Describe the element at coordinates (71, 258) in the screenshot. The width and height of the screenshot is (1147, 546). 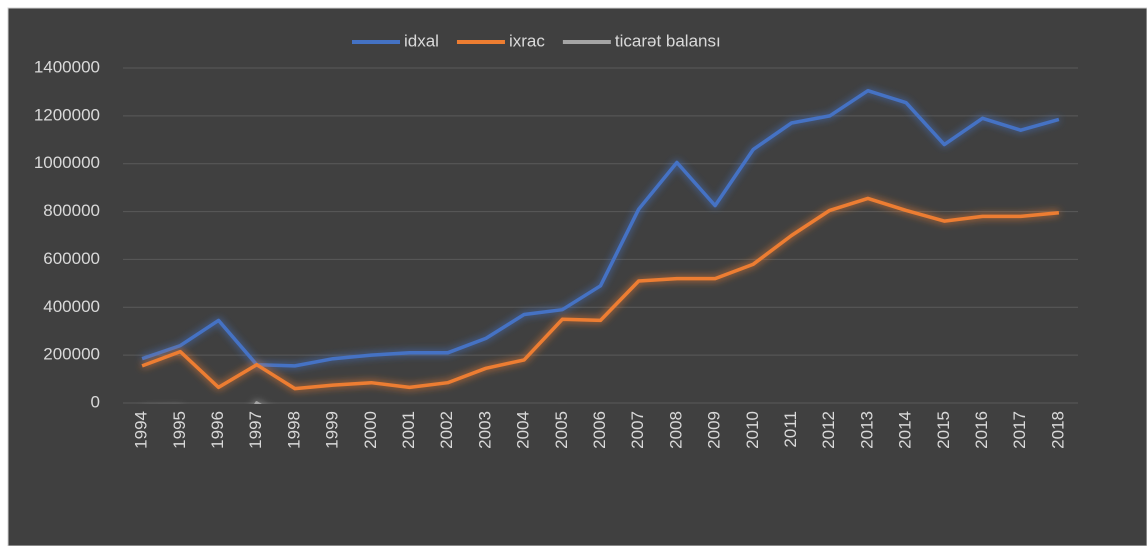
I see `y-tick-label: 600000` at that location.